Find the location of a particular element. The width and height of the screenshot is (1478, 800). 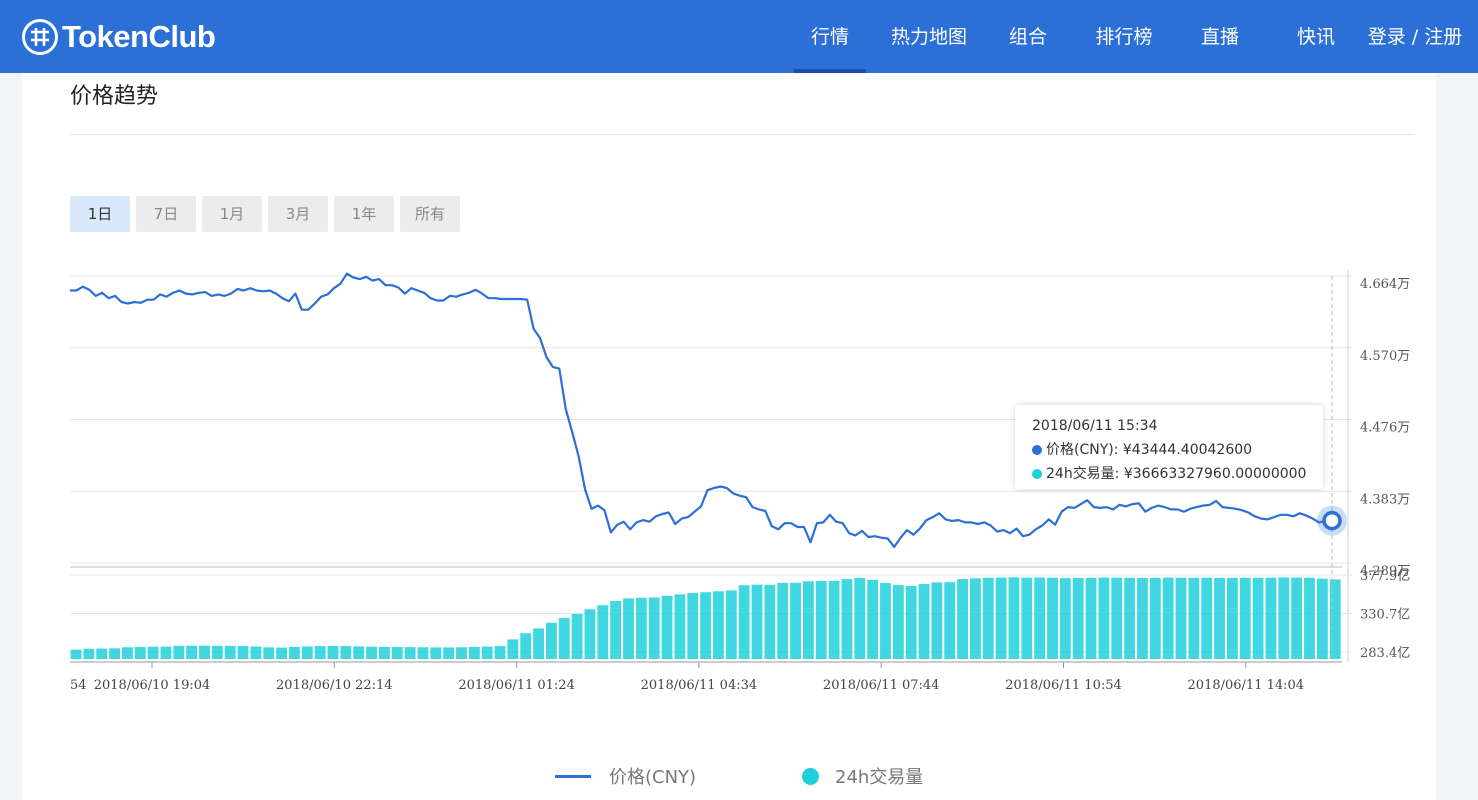

price-dot-icon is located at coordinates (1037, 450).